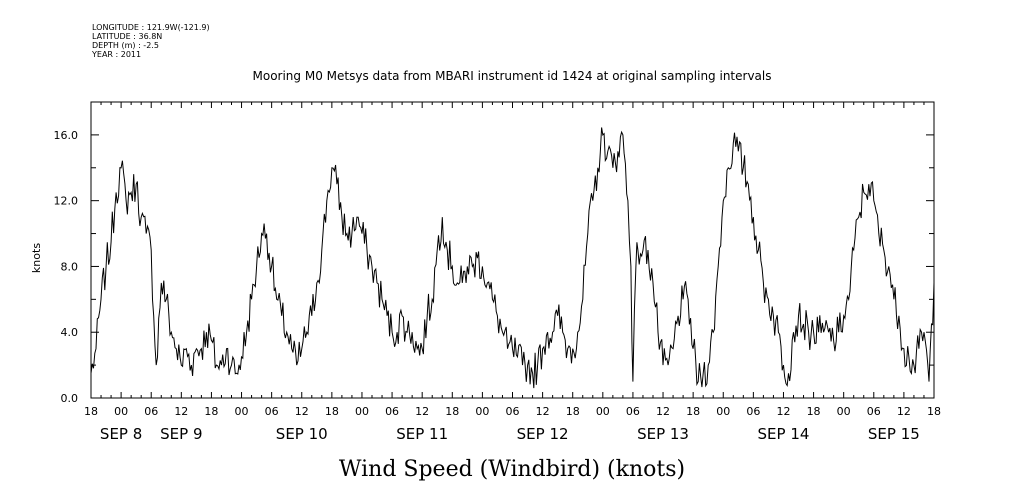 The image size is (1009, 504). I want to click on x-axis-label: Wind Speed (Windbird) (knots), so click(512, 469).